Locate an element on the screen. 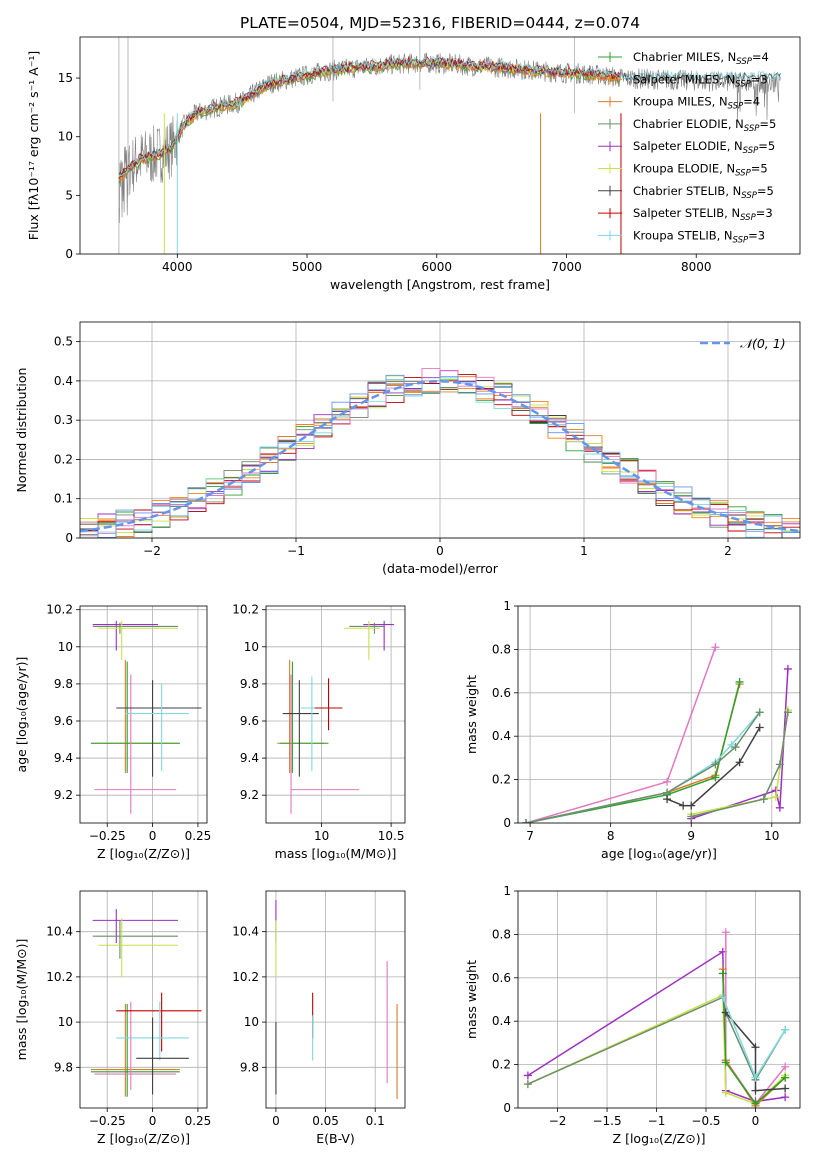 The image size is (819, 1170). y-tick-label: 0.2 is located at coordinates (501, 1065).